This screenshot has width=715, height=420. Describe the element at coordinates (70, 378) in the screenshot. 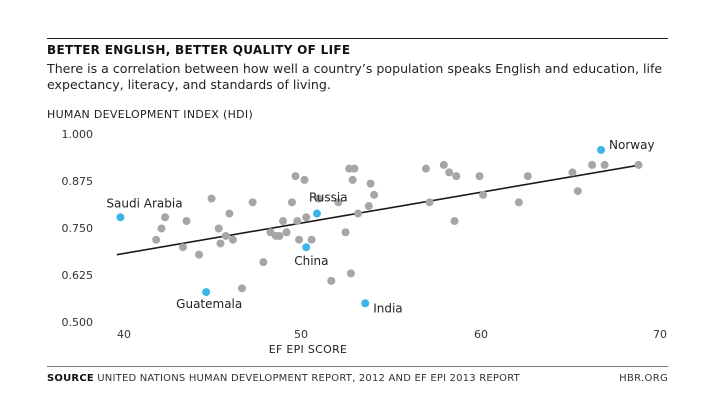

I see `source-label: SOURCE` at that location.